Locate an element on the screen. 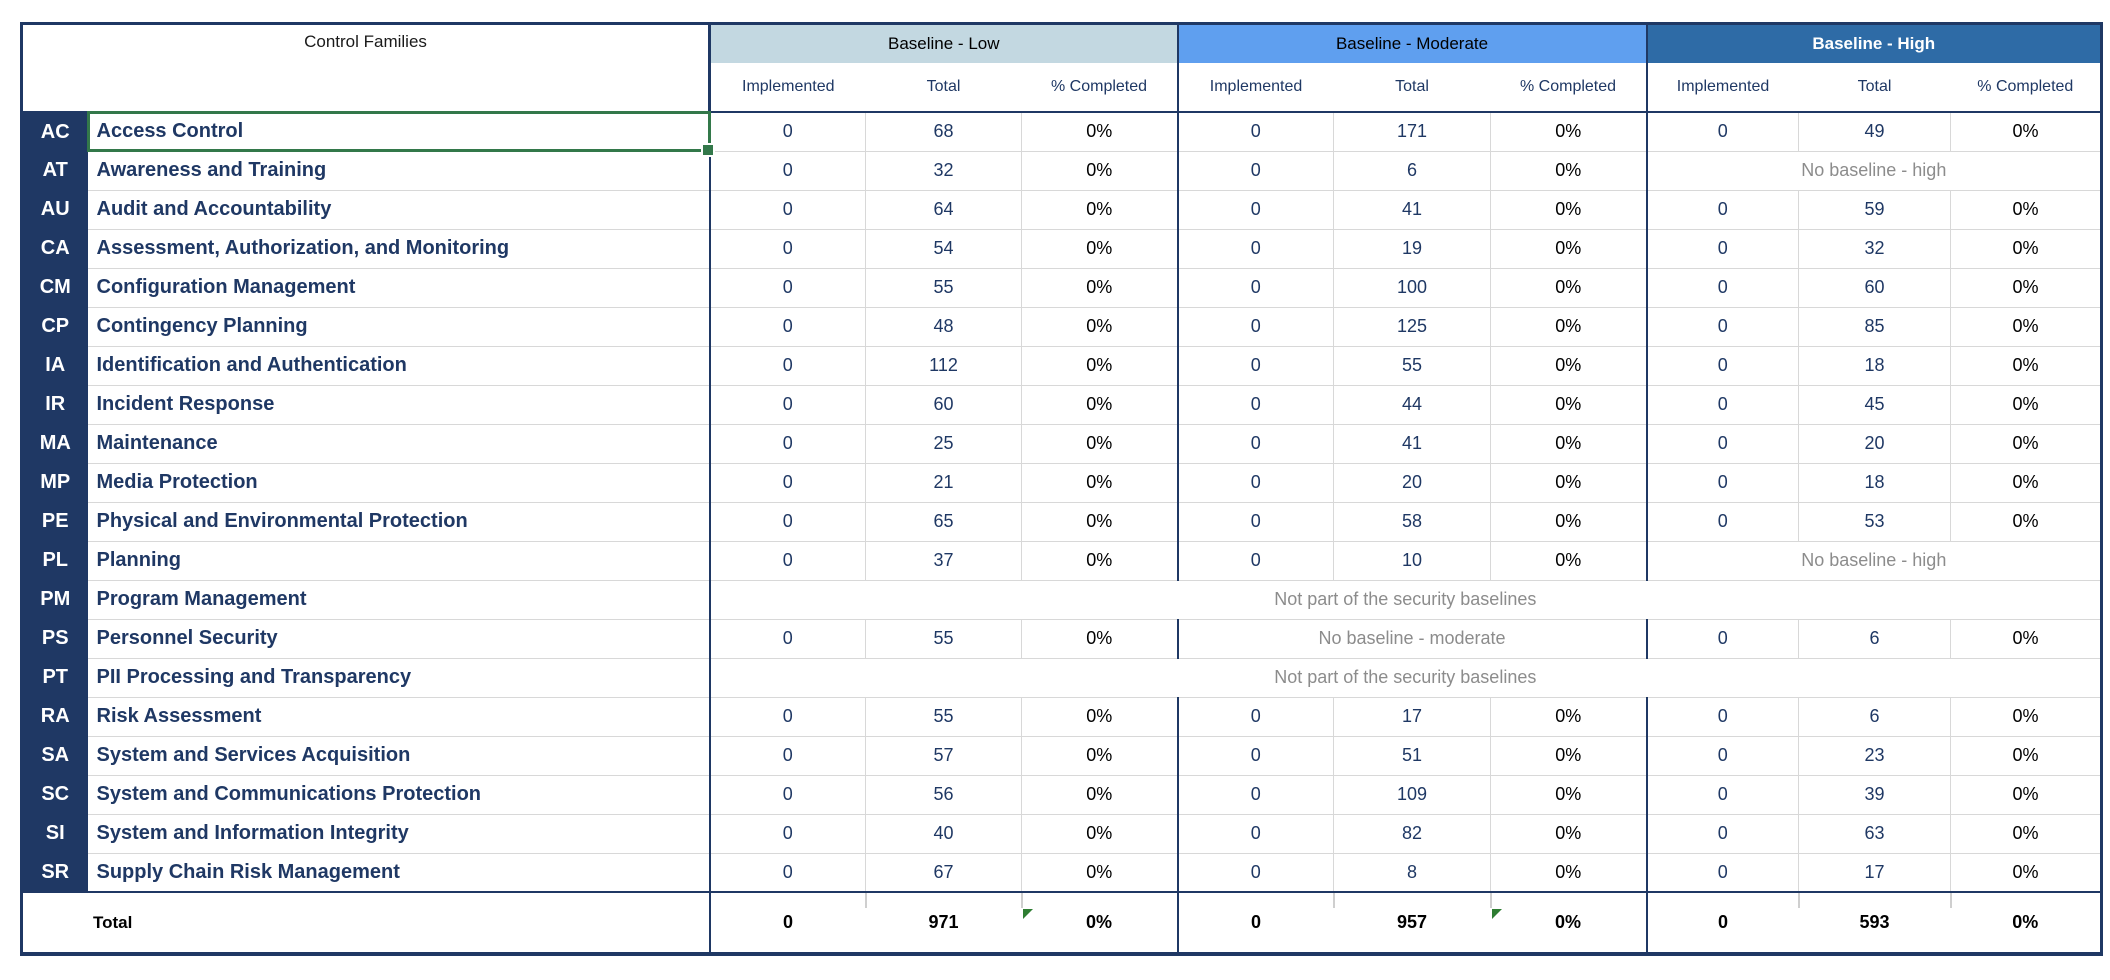  value-cell: 18 is located at coordinates (1874, 482).